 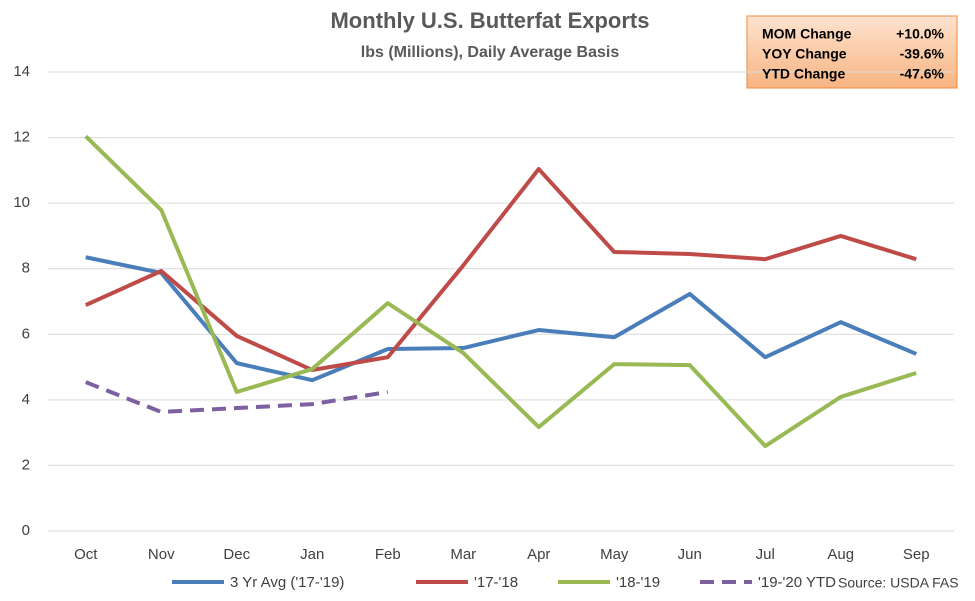 I want to click on stats-value: -39.6%, so click(x=922, y=54).